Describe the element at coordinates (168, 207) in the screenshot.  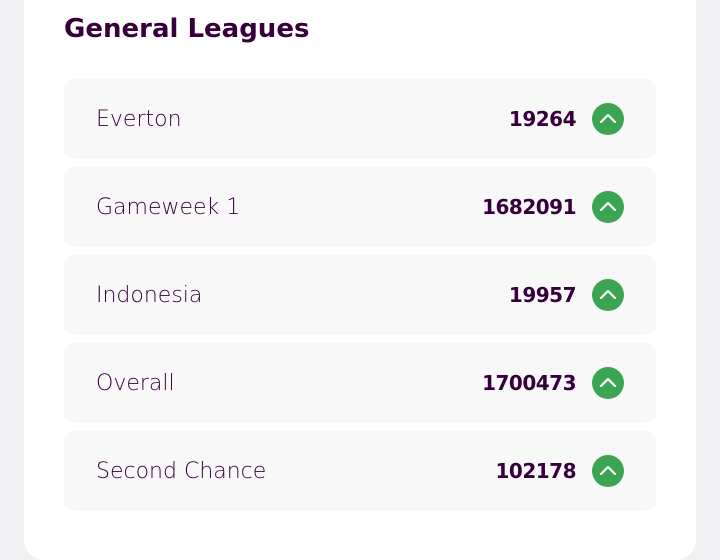
I see `league-name: Gameweek 1` at that location.